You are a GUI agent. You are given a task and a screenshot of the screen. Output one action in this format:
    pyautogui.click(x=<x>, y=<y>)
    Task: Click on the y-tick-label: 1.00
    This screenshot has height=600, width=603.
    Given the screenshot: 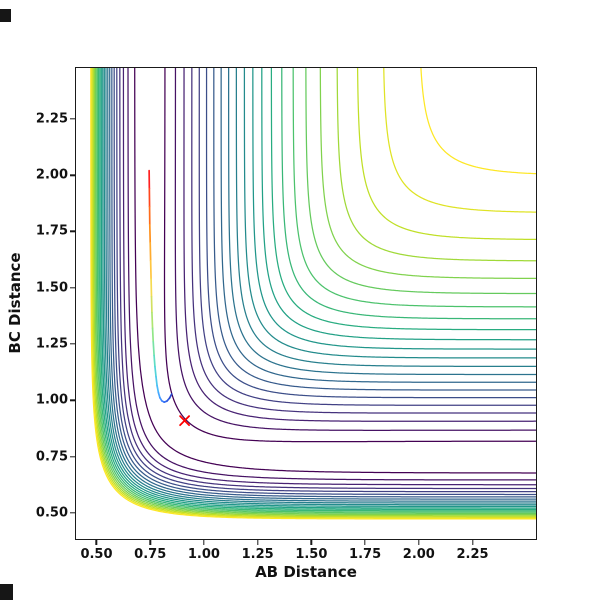 What is the action you would take?
    pyautogui.click(x=51, y=400)
    